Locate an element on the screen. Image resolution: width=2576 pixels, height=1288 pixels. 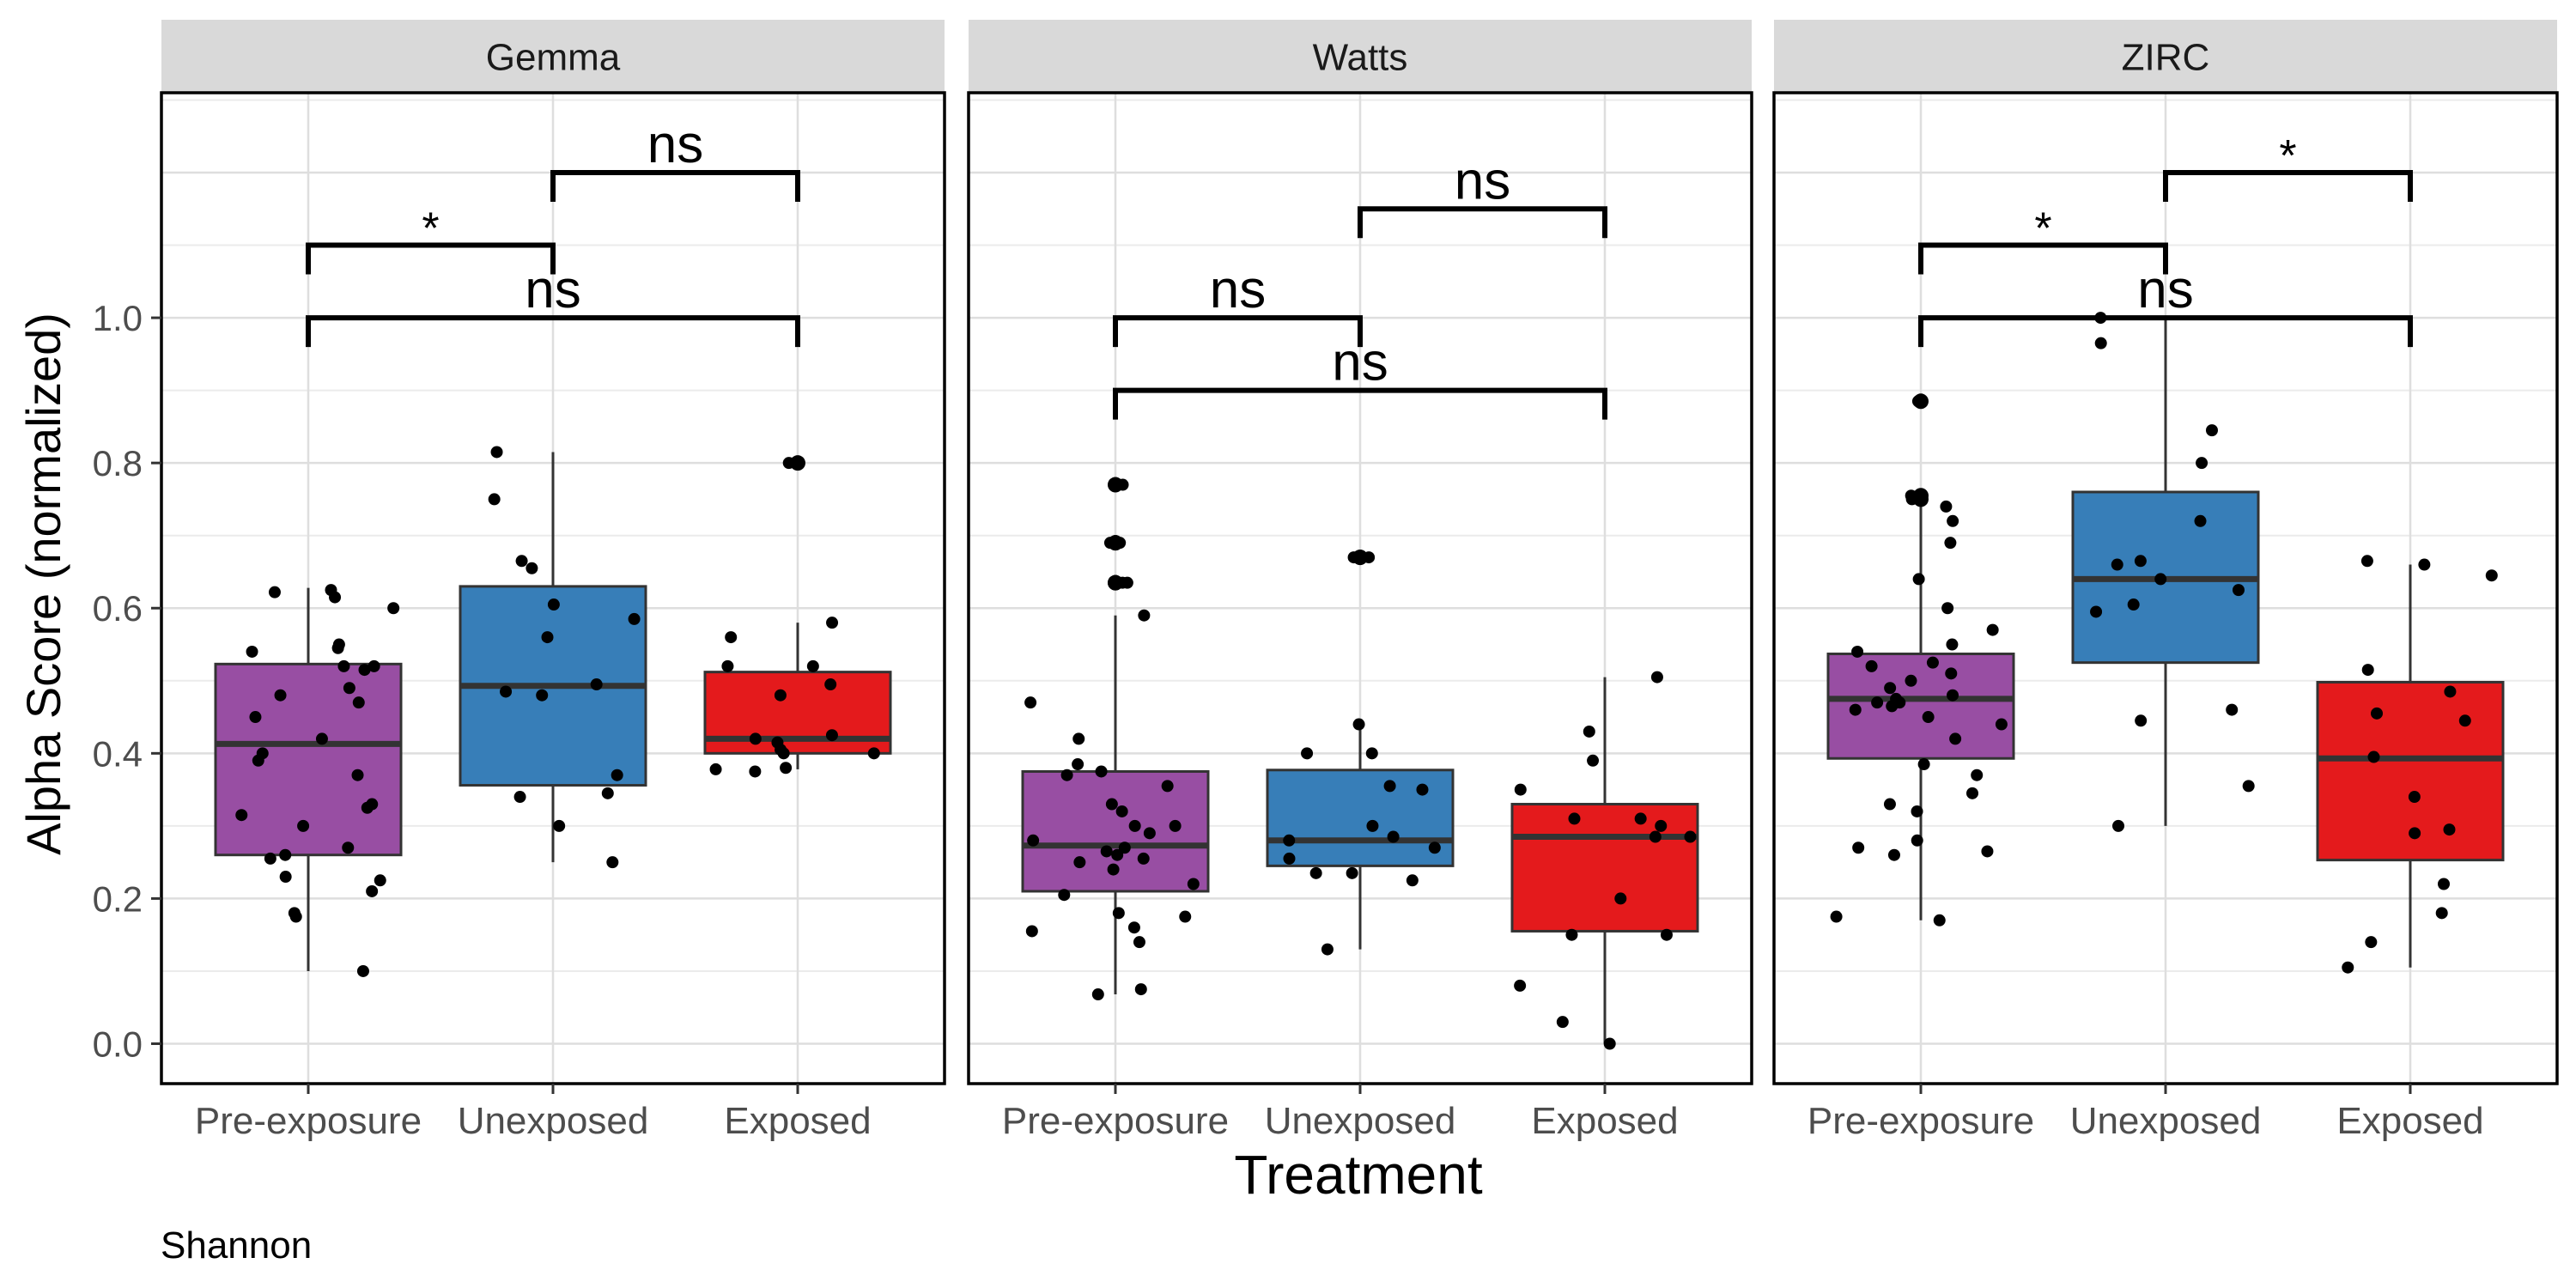
box-iqr is located at coordinates (1605, 868).